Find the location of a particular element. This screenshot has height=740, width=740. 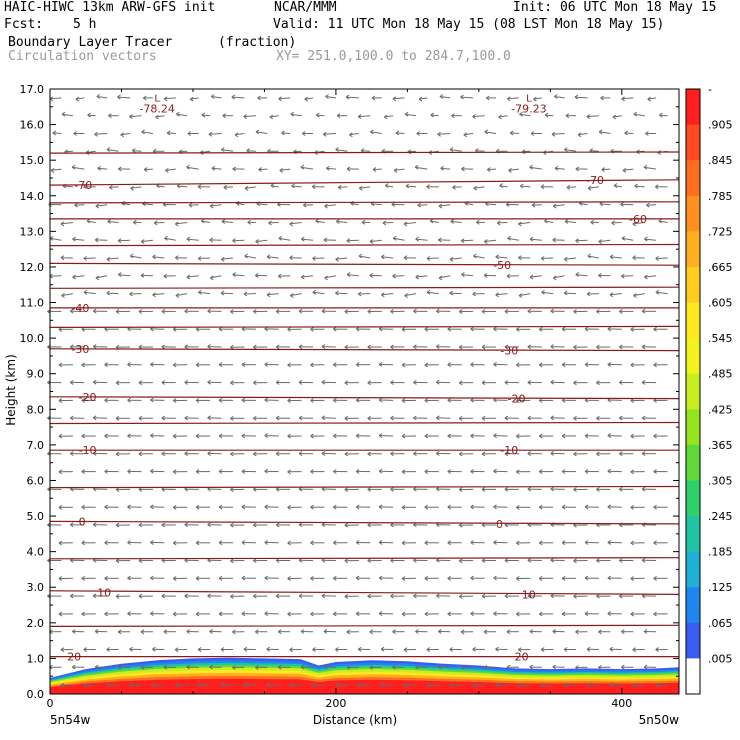

colorbar-label: .905 is located at coordinates (720, 125).